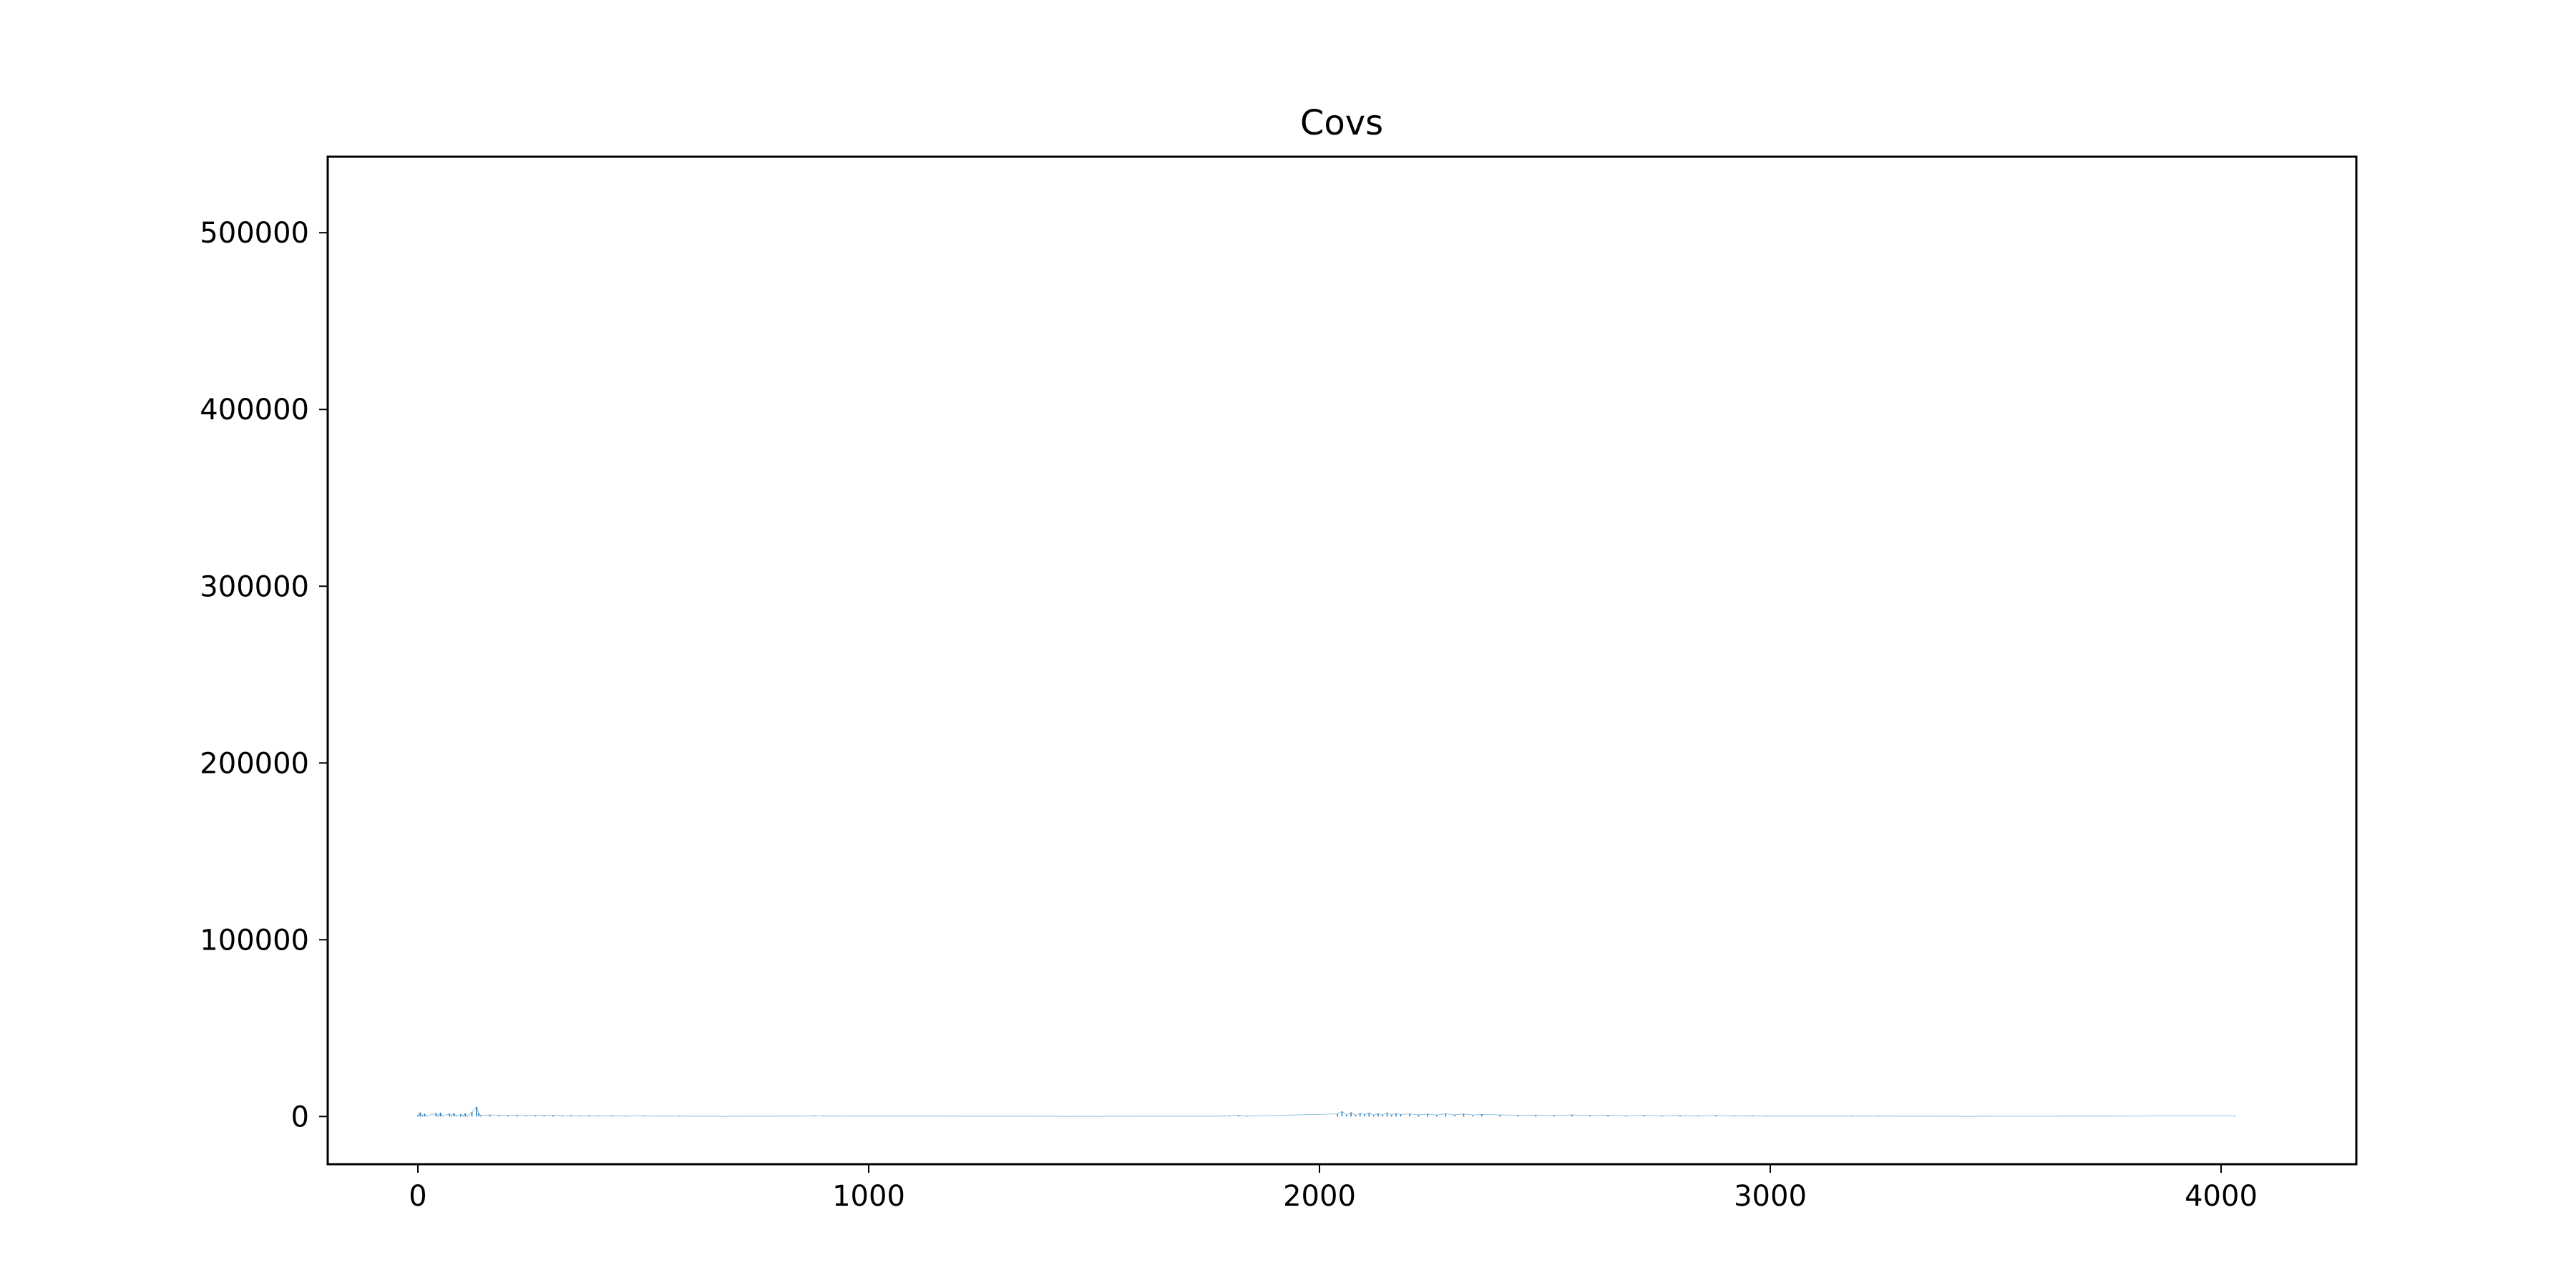  What do you see at coordinates (868, 1196) in the screenshot?
I see `x-tick-label: 1000` at bounding box center [868, 1196].